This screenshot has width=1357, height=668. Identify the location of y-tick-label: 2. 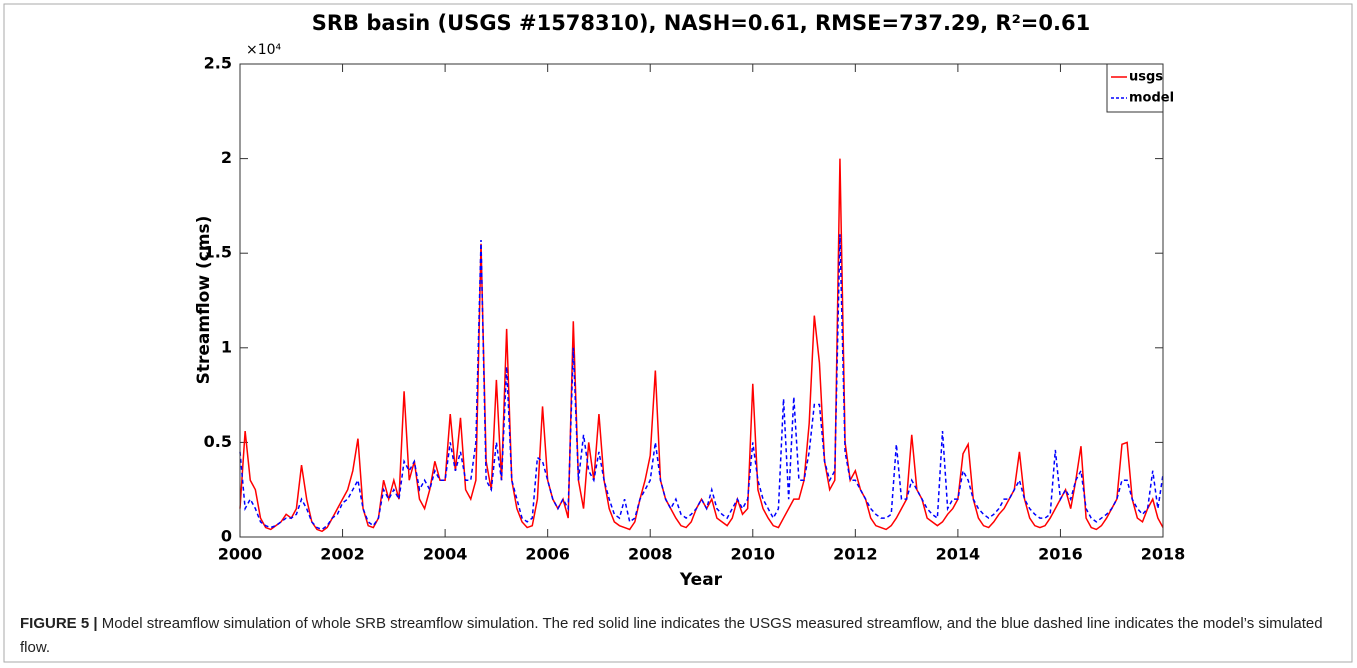
(226, 157).